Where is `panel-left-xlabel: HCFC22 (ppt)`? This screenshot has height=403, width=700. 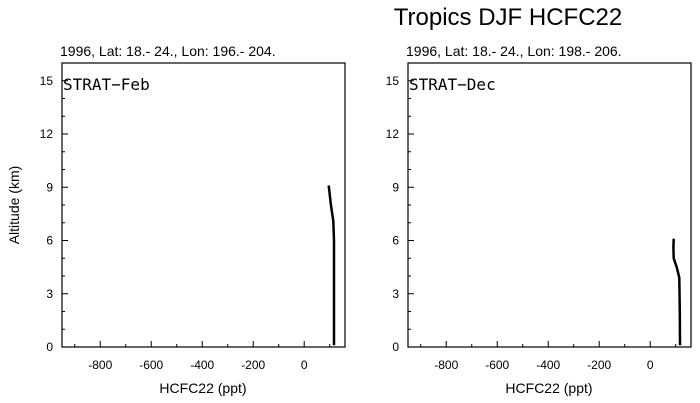 panel-left-xlabel: HCFC22 (ppt) is located at coordinates (202, 388).